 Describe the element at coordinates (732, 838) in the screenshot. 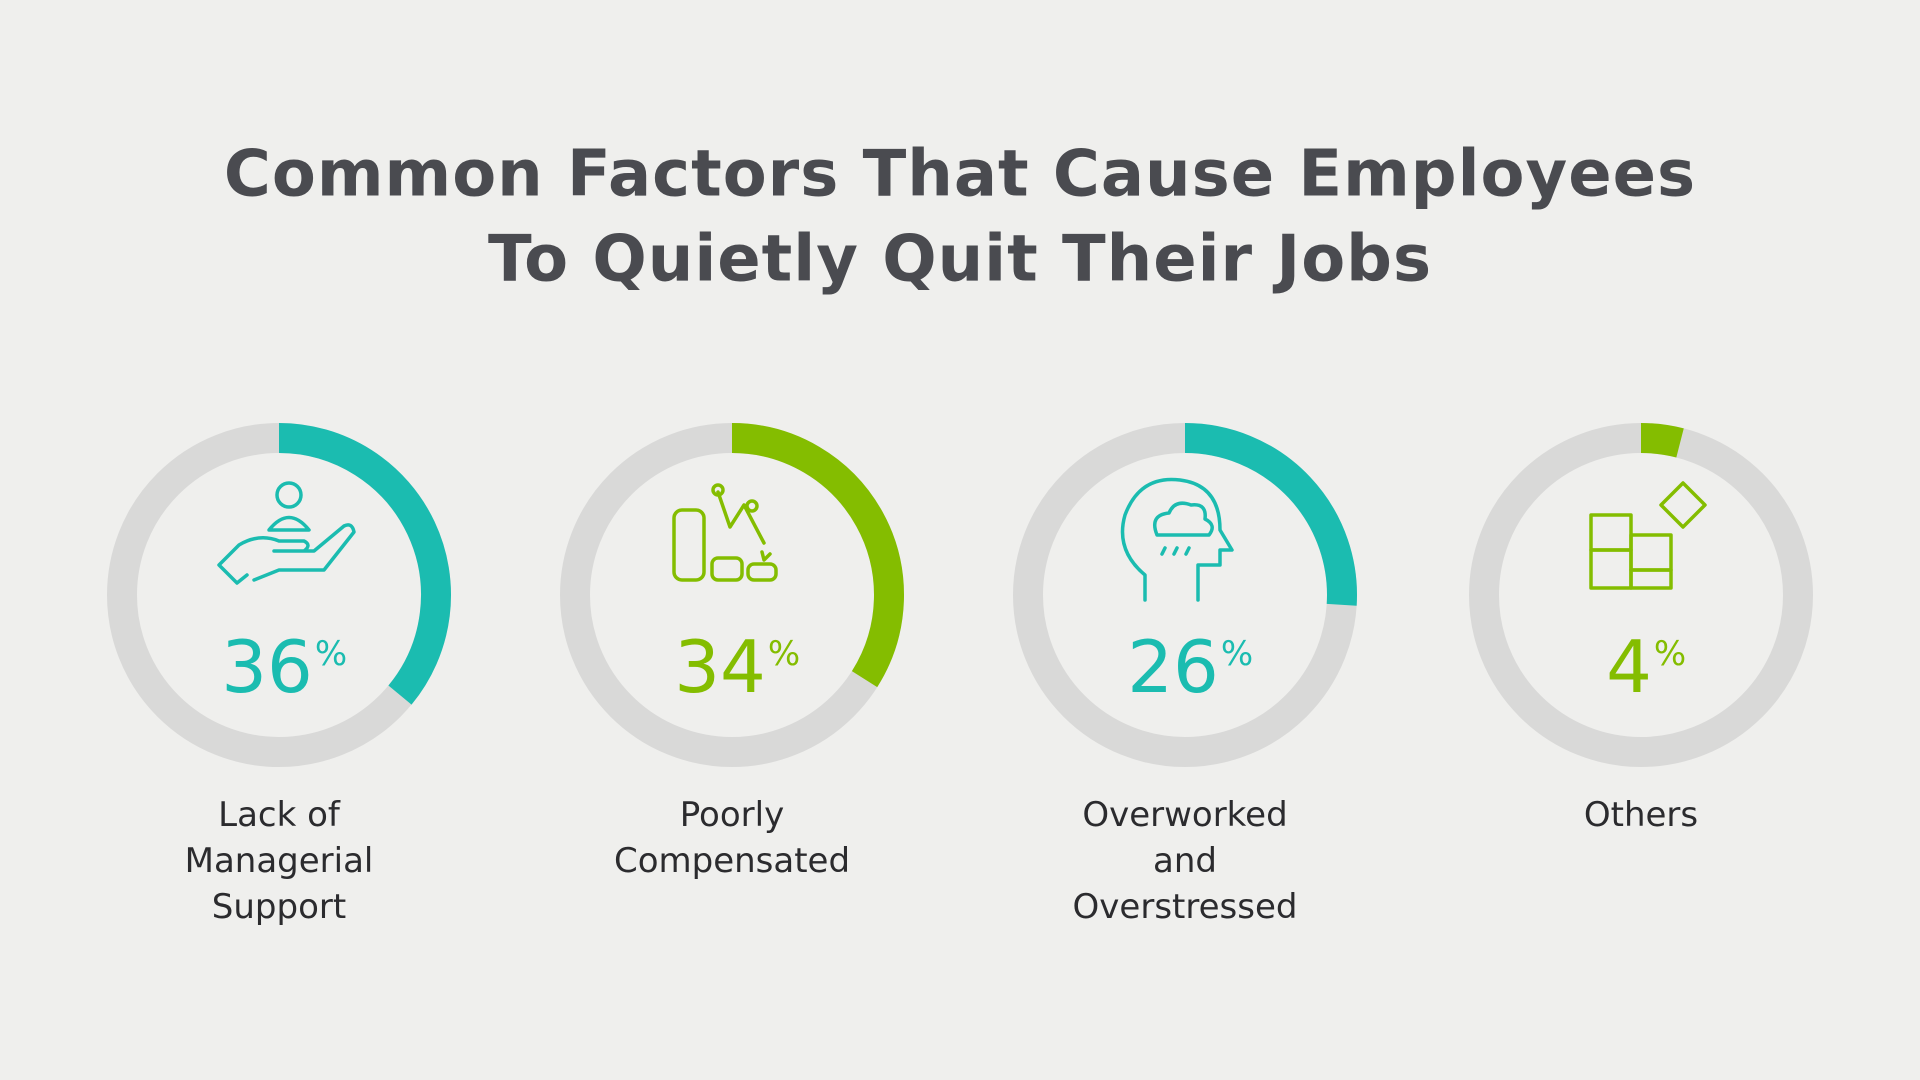

I see `category-label: Poorly Compensated` at that location.